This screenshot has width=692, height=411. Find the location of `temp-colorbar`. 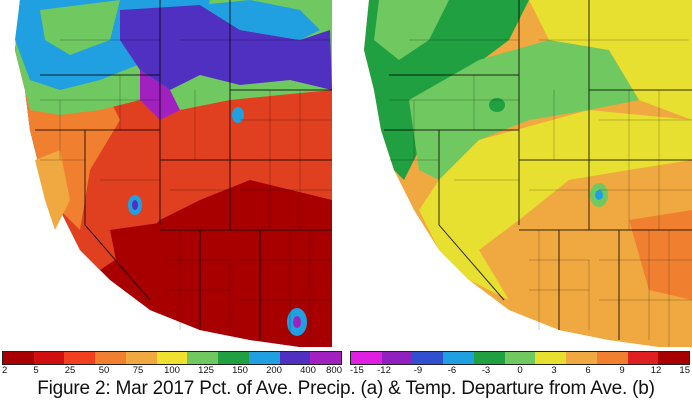

temp-colorbar is located at coordinates (520, 358).